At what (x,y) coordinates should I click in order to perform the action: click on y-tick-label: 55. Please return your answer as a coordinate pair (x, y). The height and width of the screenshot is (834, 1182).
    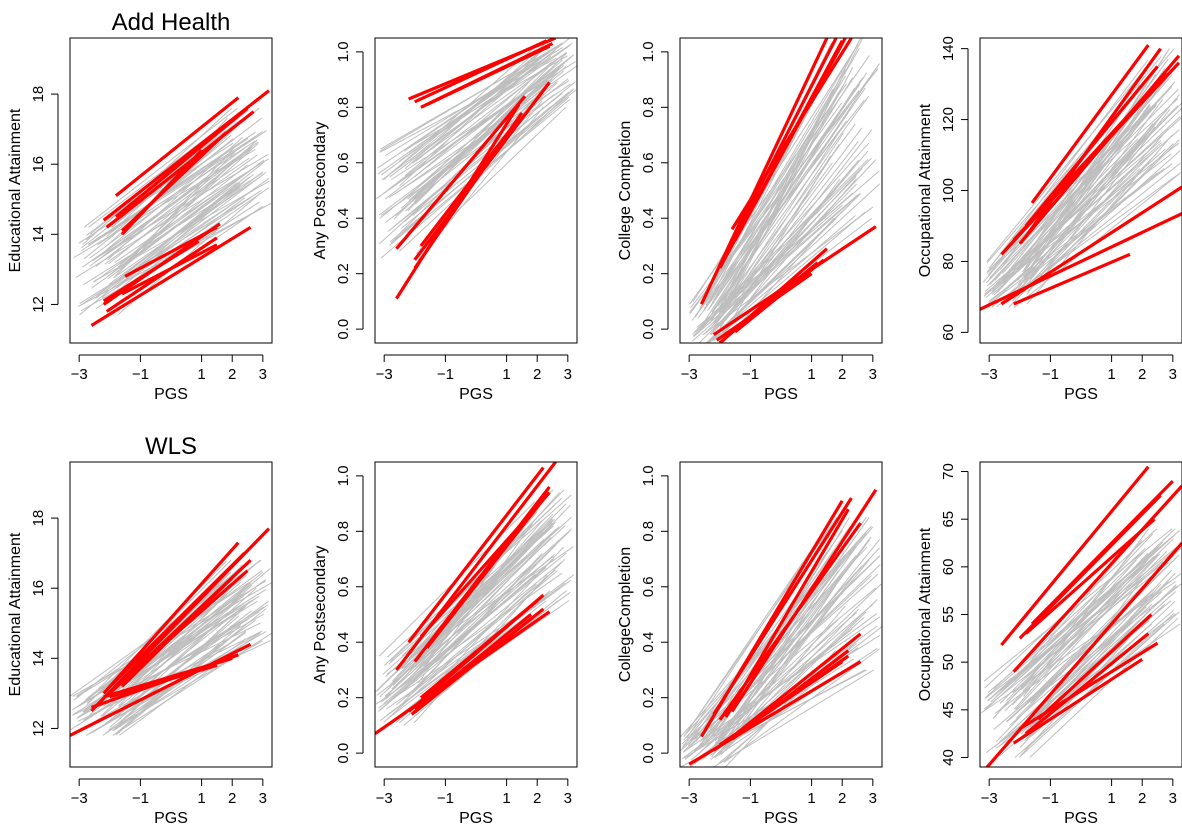
    Looking at the image, I should click on (948, 614).